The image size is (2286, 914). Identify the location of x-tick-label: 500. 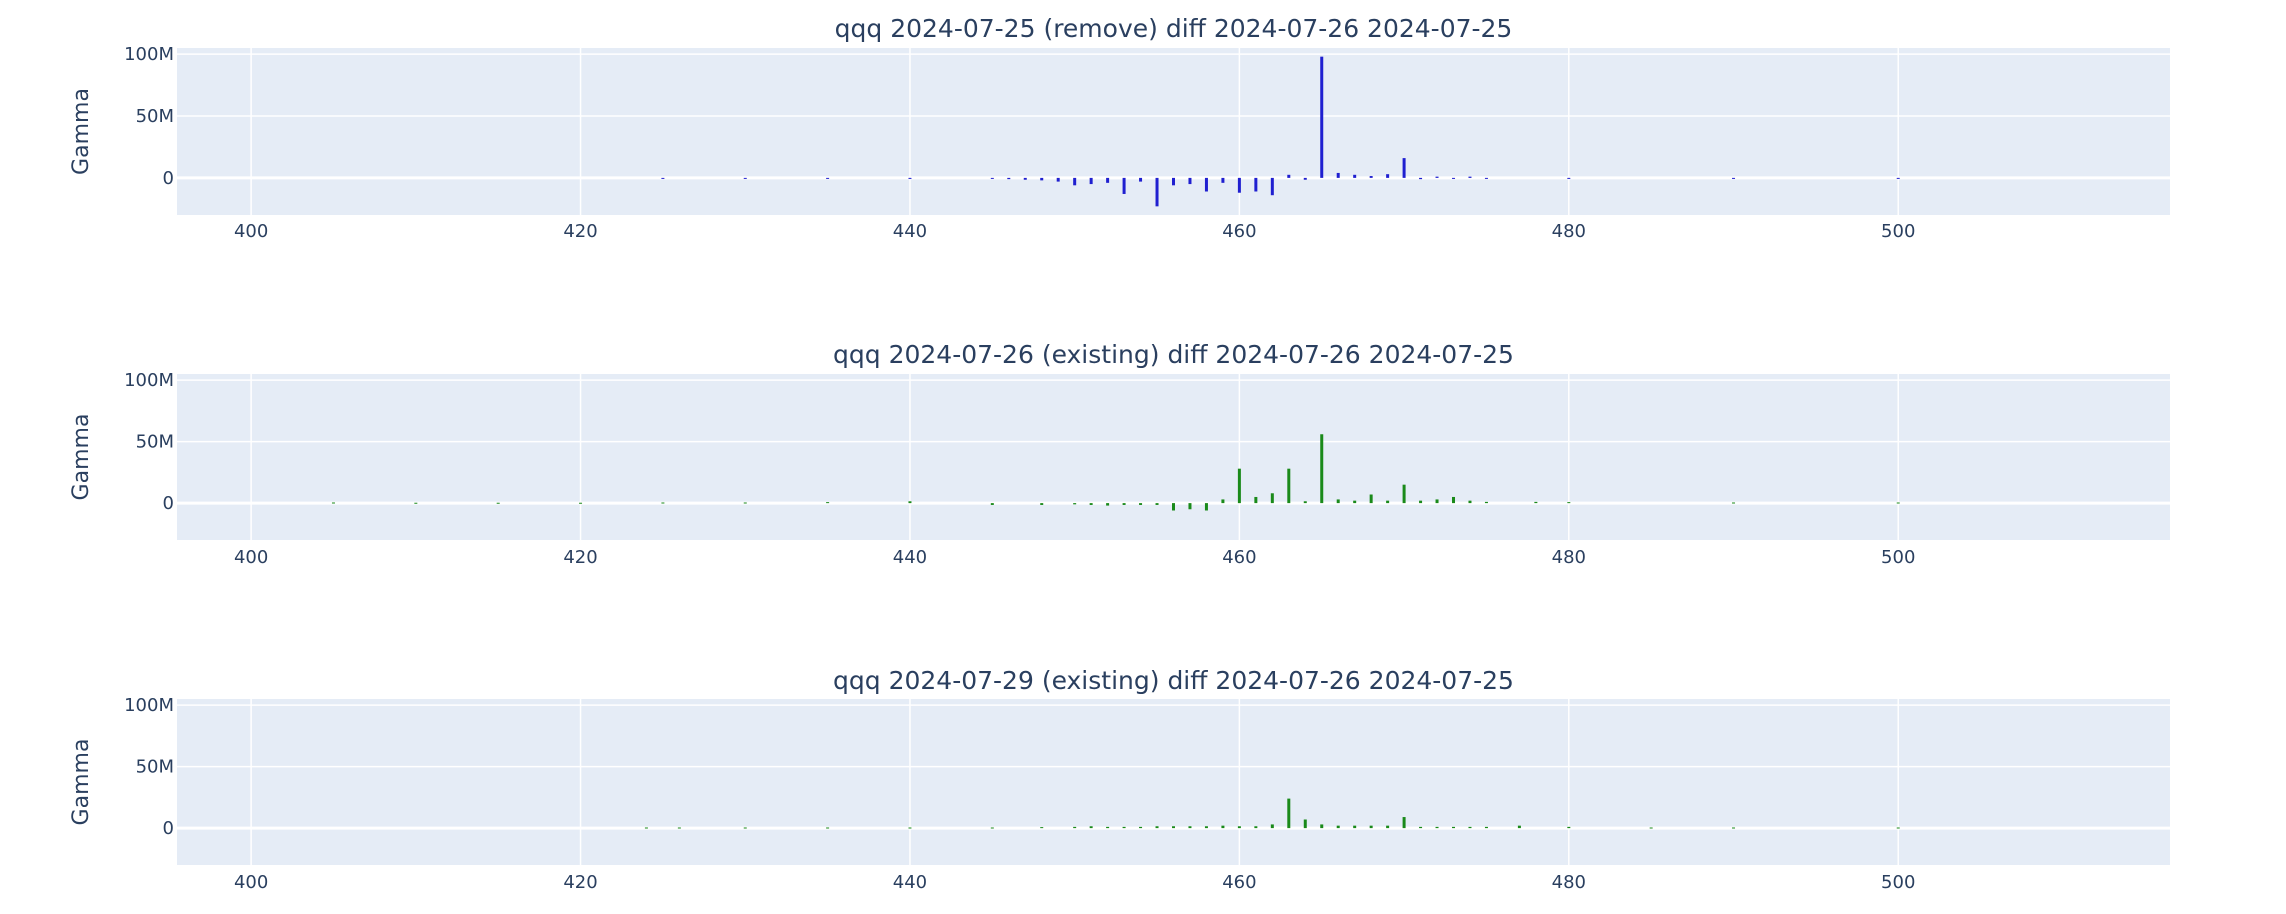
(1898, 882).